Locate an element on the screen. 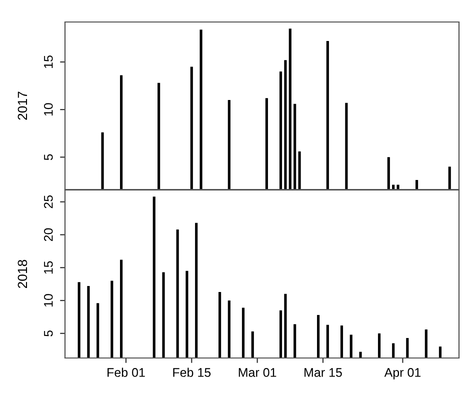  x-tick-label: Mar 01 is located at coordinates (257, 372).